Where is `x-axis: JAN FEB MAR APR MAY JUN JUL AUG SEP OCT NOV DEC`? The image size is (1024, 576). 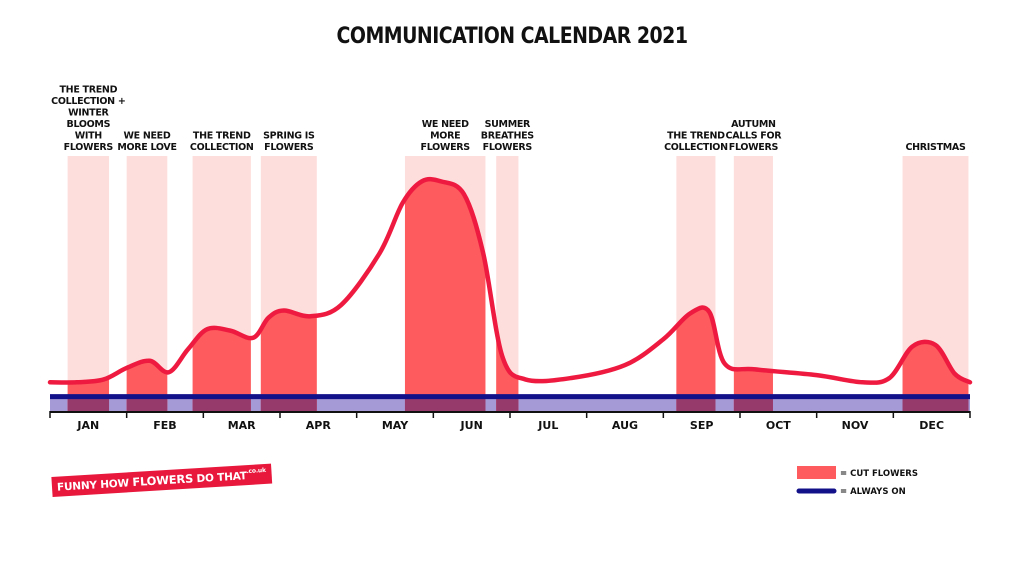
x-axis: JAN FEB MAR APR MAY JUN JUL AUG SEP OCT NOV DEC is located at coordinates (510, 421).